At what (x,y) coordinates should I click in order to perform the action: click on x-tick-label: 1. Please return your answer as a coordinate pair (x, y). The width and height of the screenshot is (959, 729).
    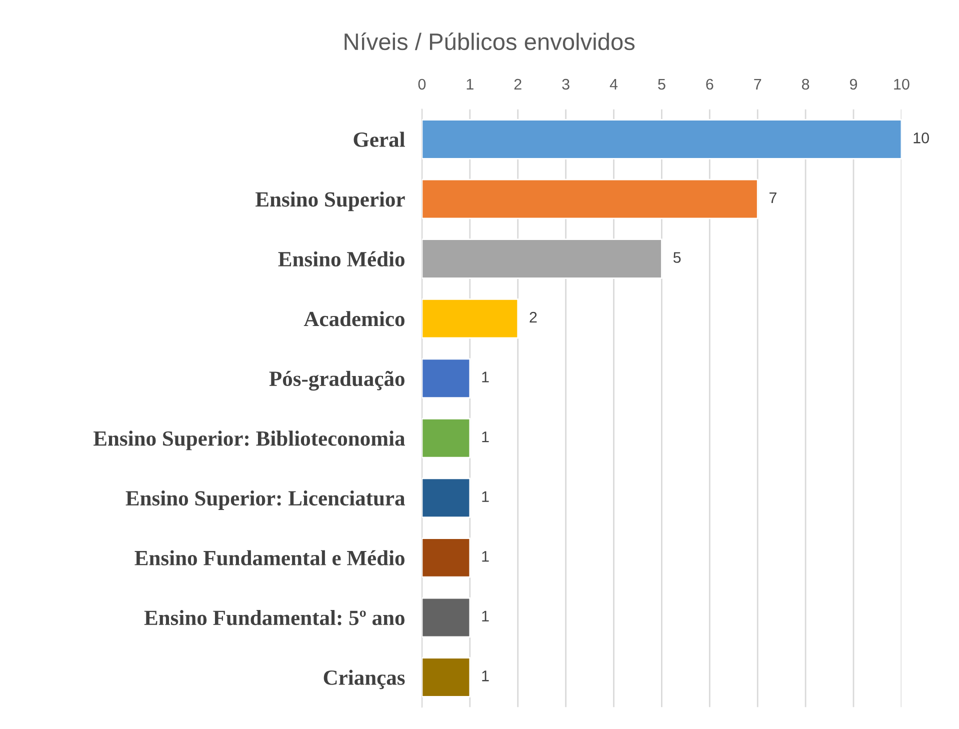
    Looking at the image, I should click on (470, 84).